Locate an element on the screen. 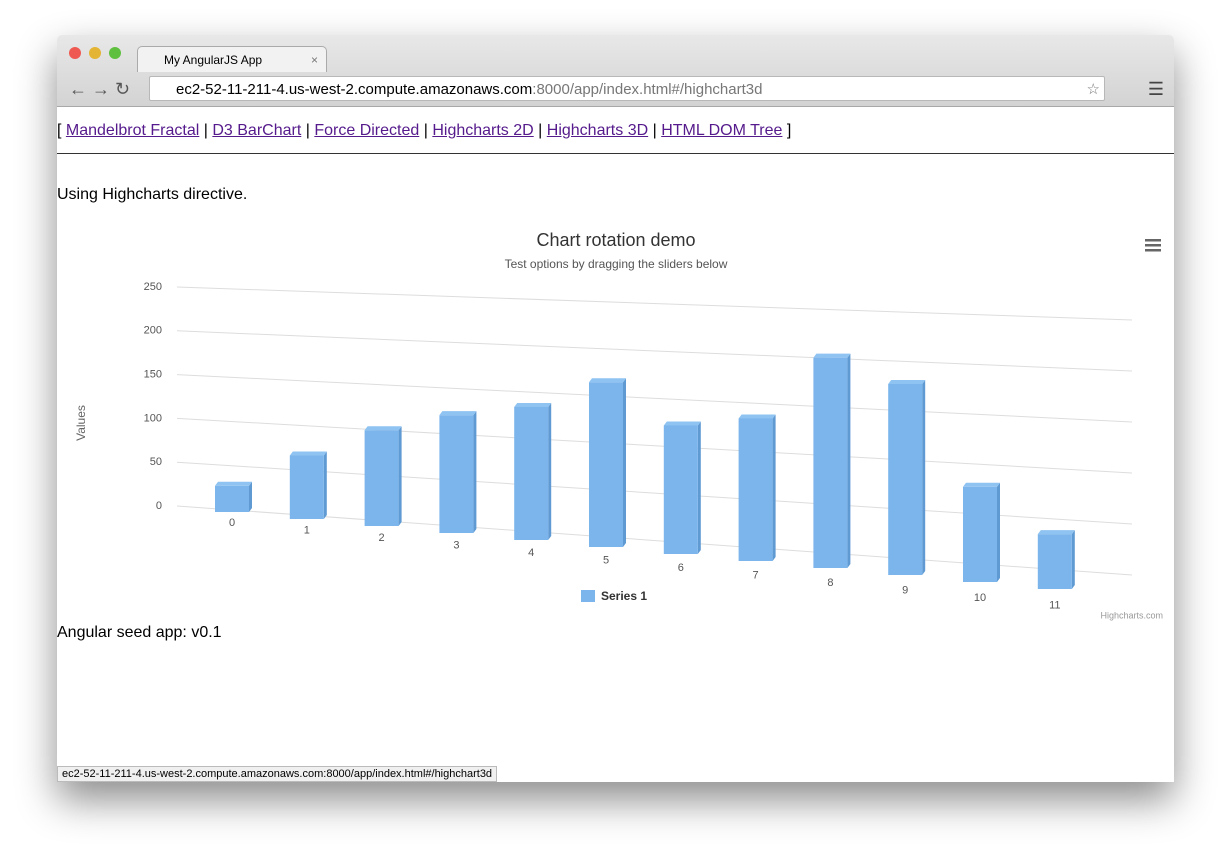 Image resolution: width=1231 pixels, height=862 pixels. y-tick-label: 200 is located at coordinates (153, 331).